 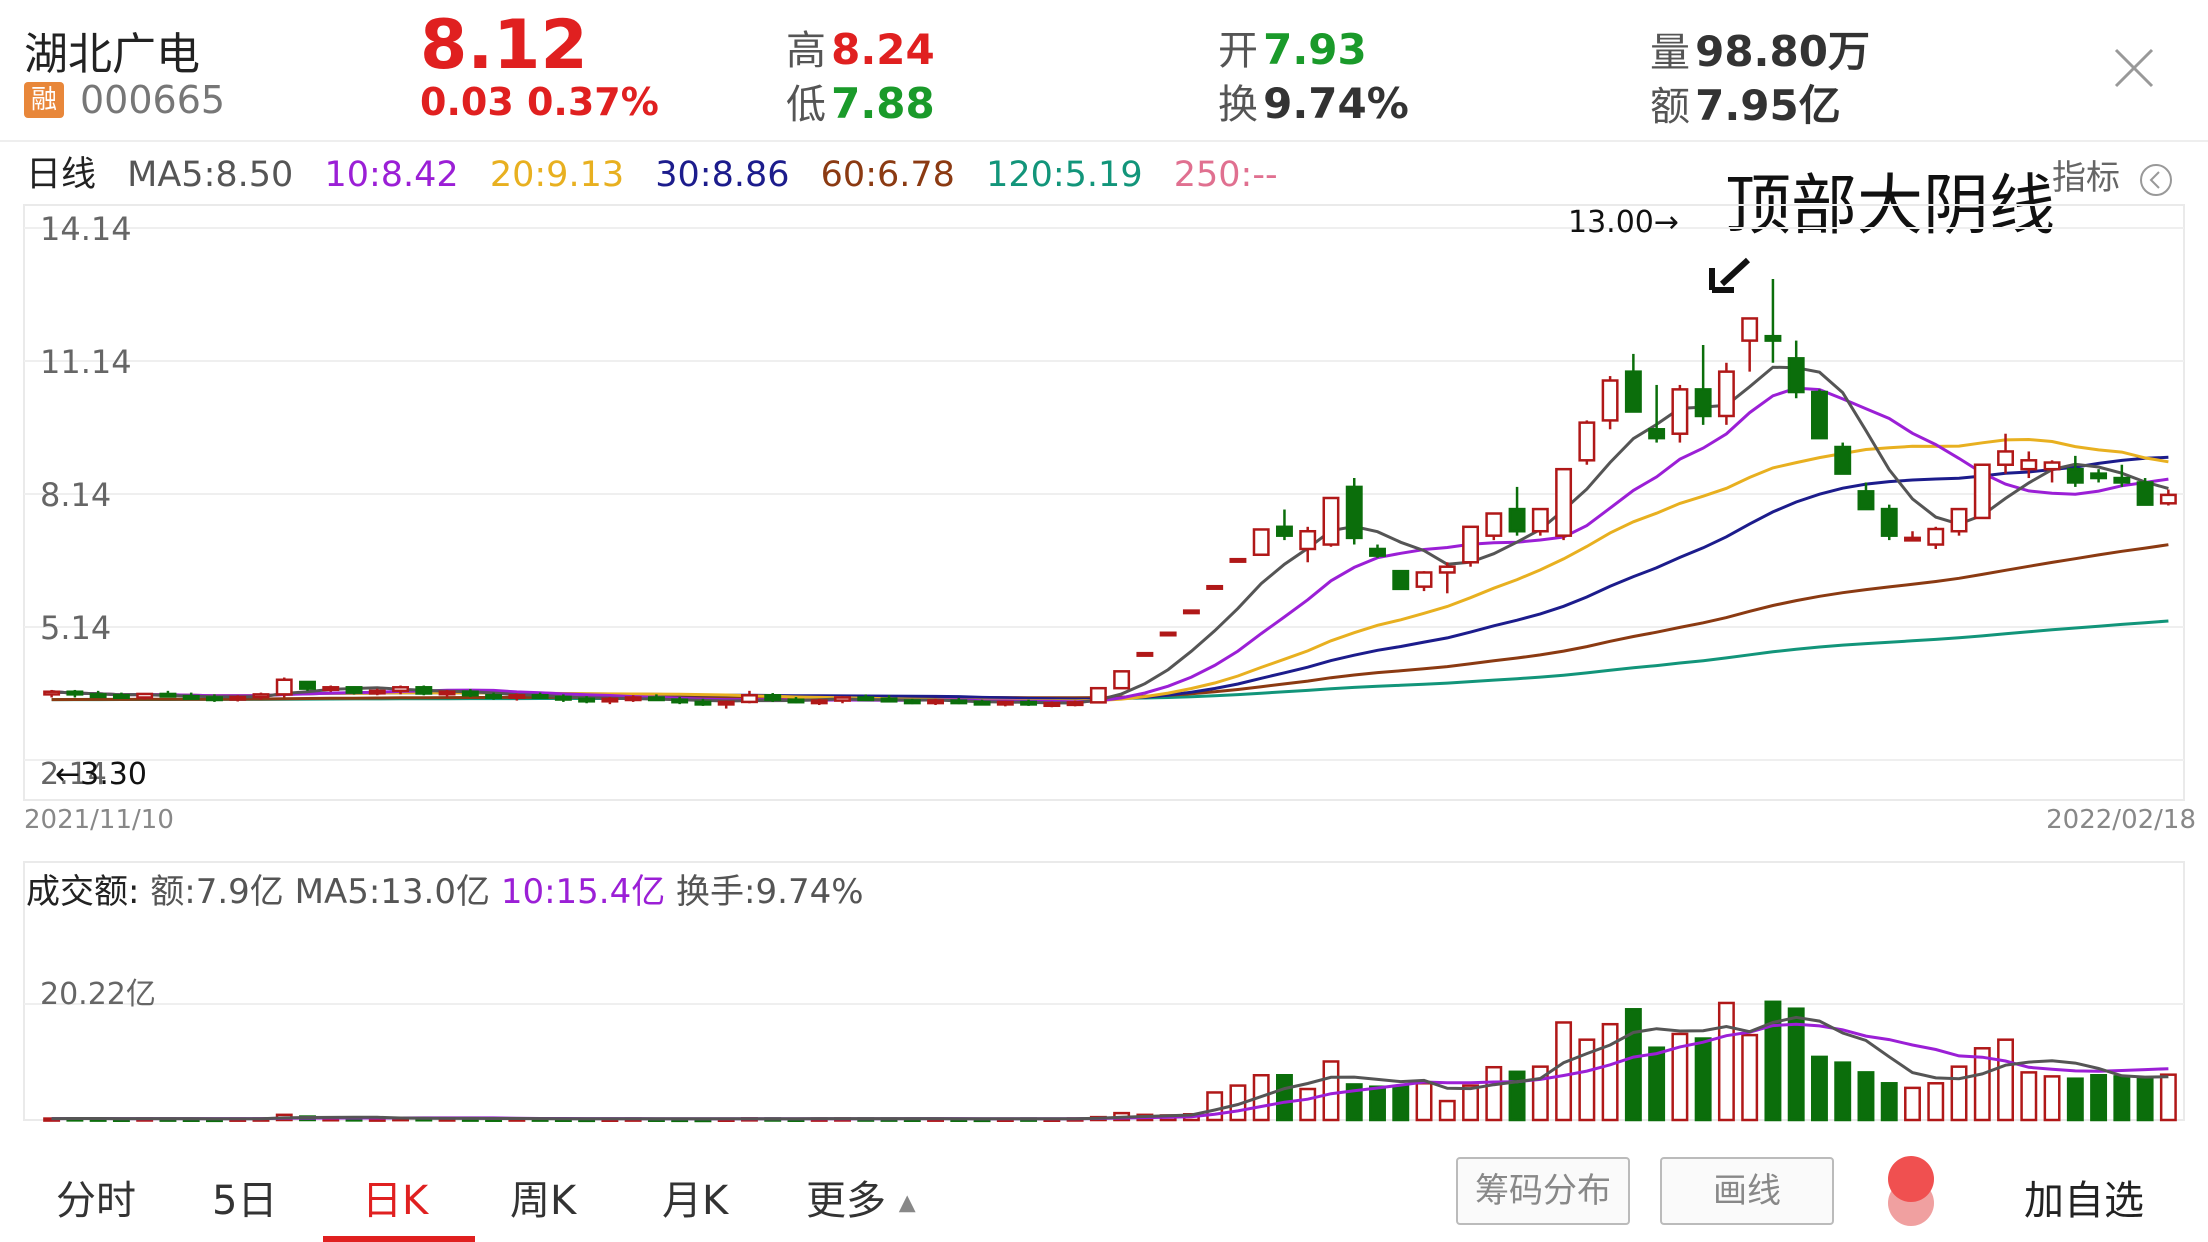 I want to click on indicator-button: 指标, so click(x=2112, y=174).